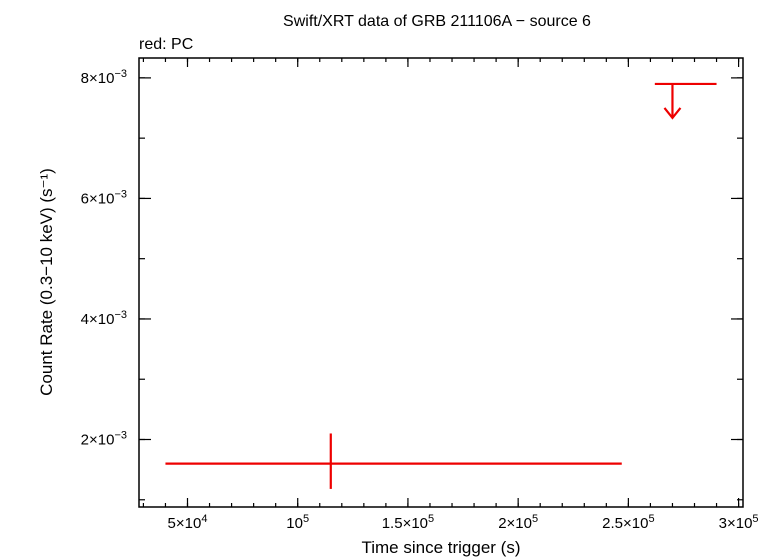  What do you see at coordinates (104, 77) in the screenshot?
I see `y-tick-label: 8×10⁻³` at bounding box center [104, 77].